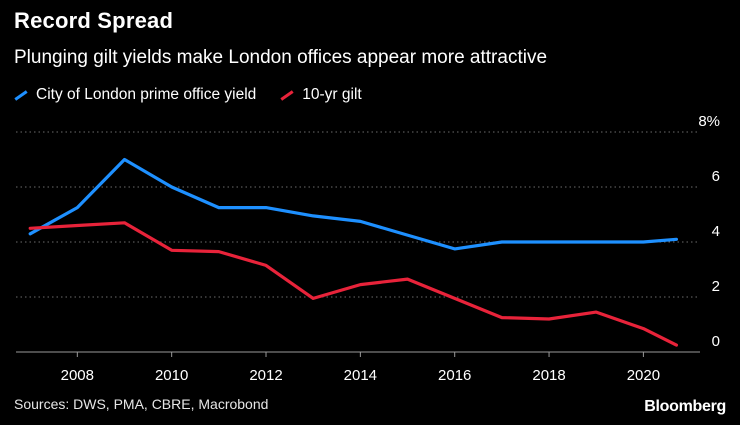 This screenshot has height=425, width=740. I want to click on x-tick-label-2020: 2020, so click(643, 375).